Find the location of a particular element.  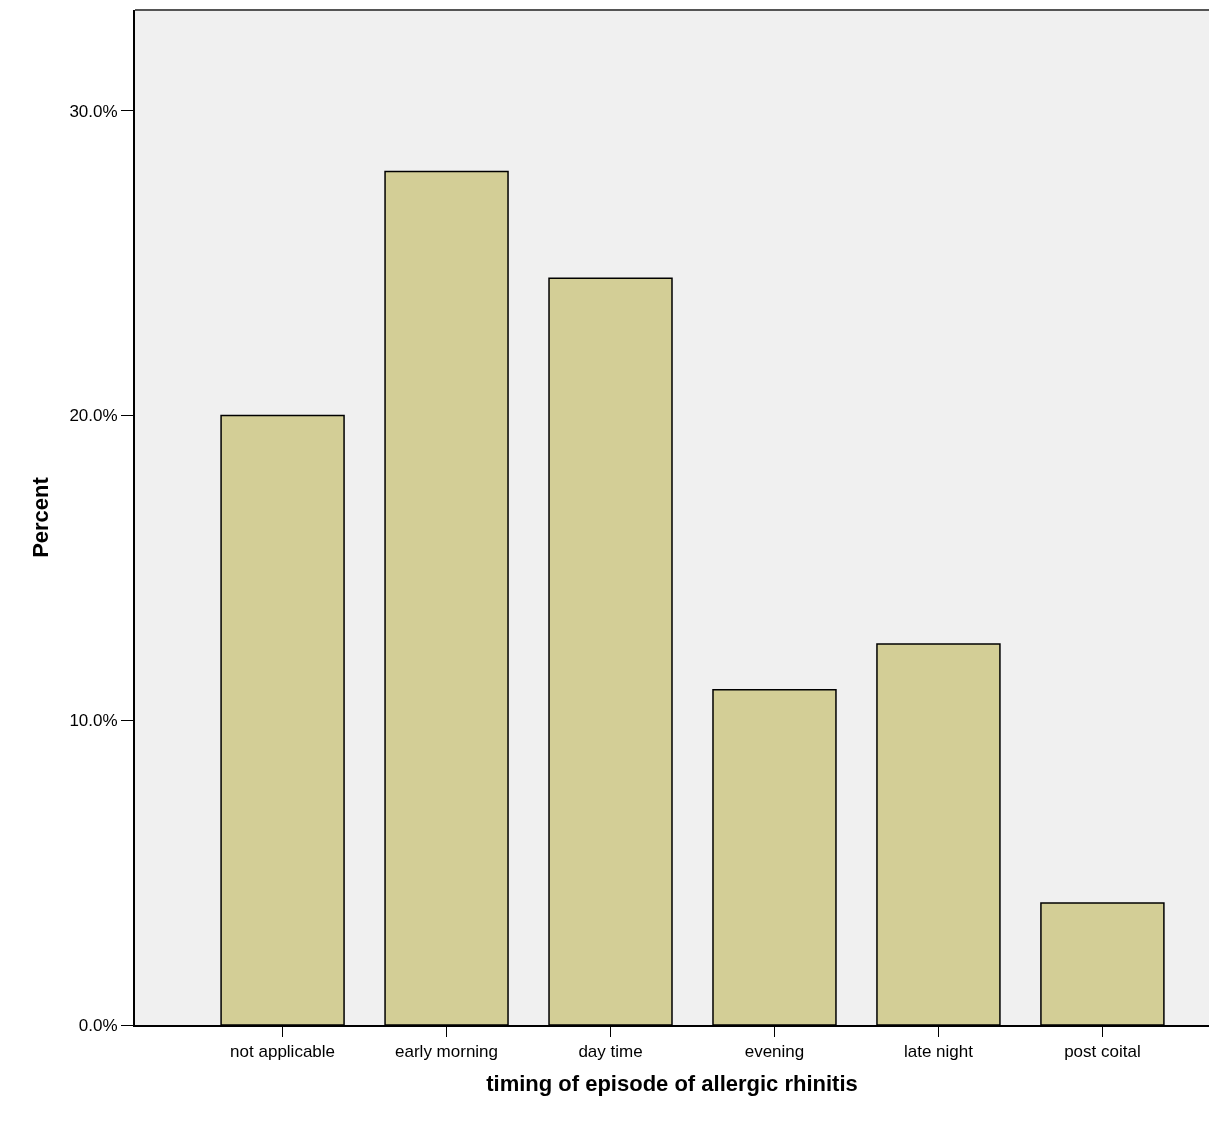

x-tick-label: day time is located at coordinates (610, 1052).